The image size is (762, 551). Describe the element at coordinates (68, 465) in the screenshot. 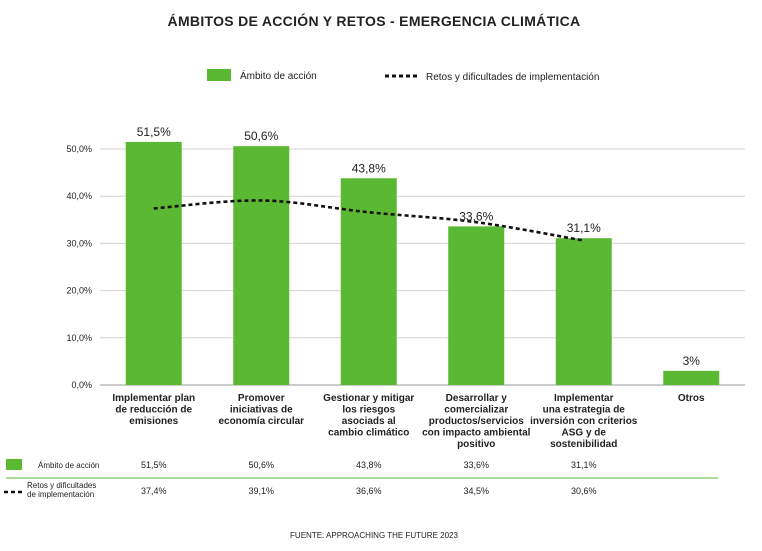

I see `table-bar-row-label: Ámbito de acción` at that location.